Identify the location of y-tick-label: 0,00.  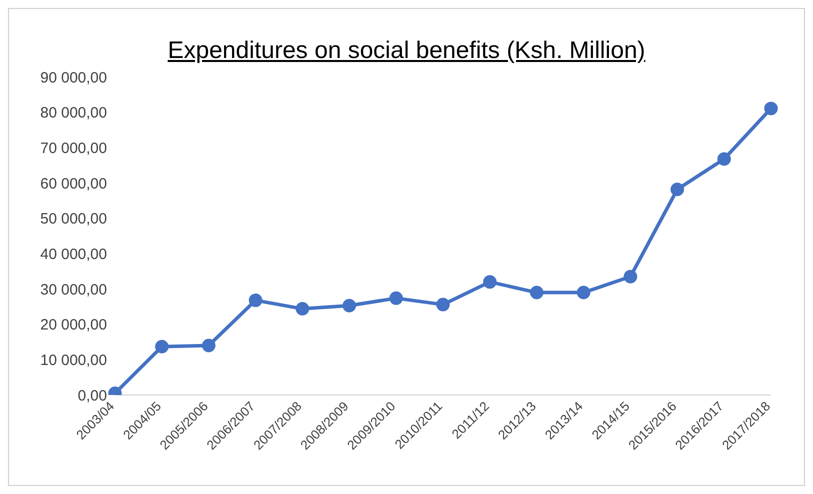
(92, 395).